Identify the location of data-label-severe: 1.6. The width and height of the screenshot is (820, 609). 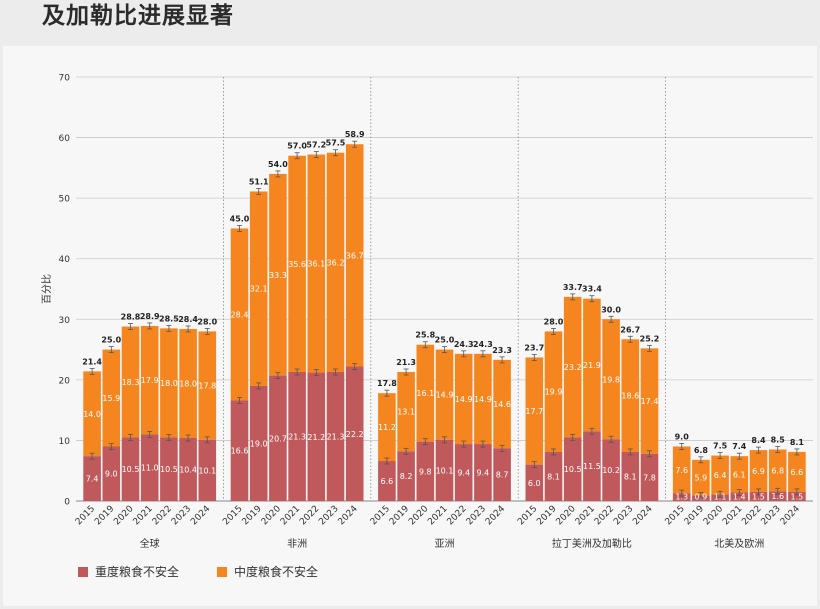
(777, 496).